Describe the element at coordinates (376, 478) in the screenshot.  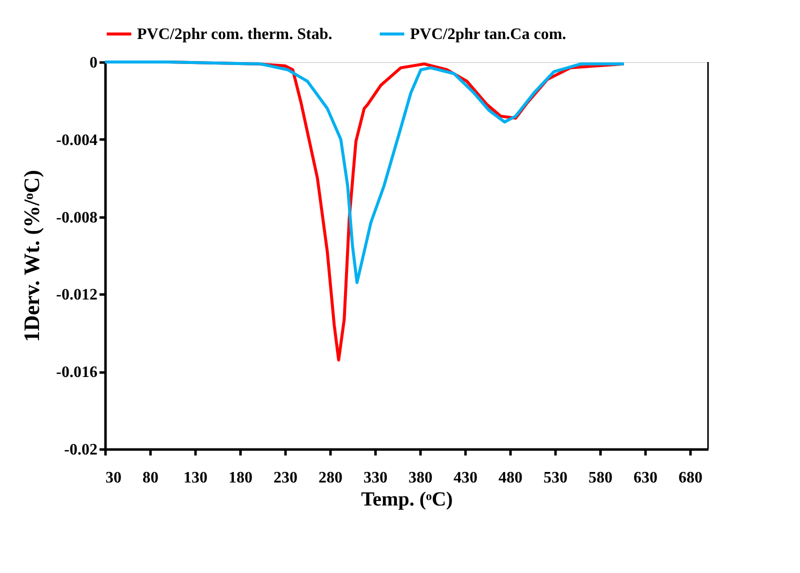
I see `x-tick-label: 330` at that location.